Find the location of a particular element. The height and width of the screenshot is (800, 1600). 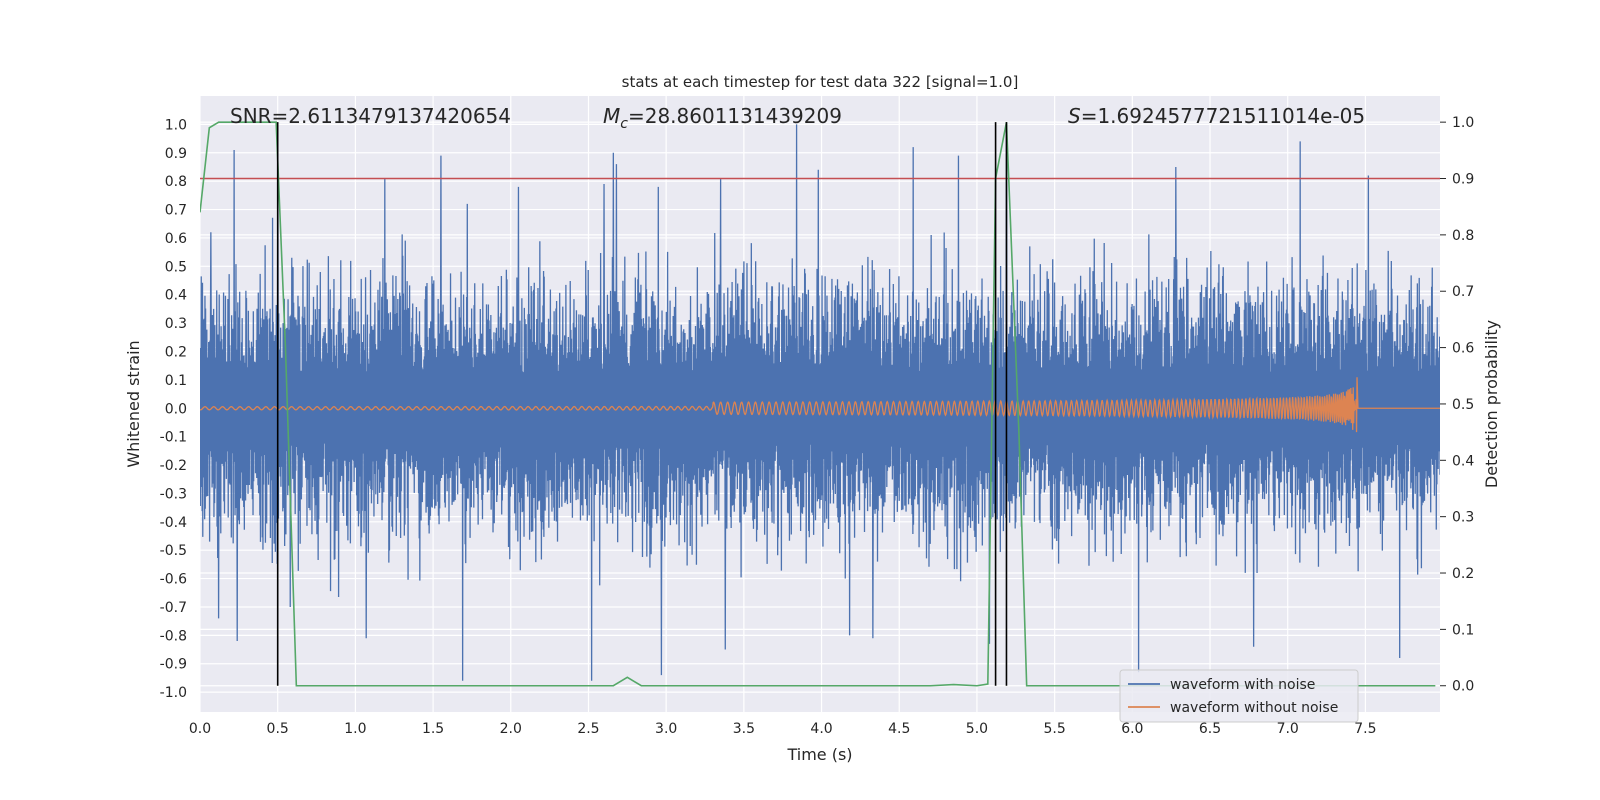

chirp-mass-annotation: Mc=28.8601131439209 is located at coordinates (722, 118).